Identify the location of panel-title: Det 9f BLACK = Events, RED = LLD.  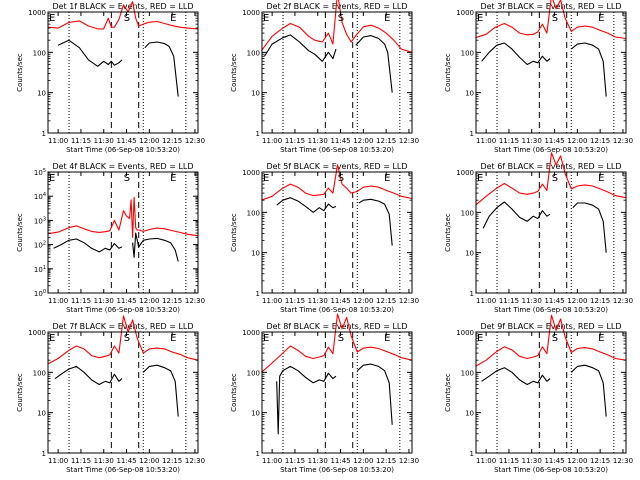
(550, 326).